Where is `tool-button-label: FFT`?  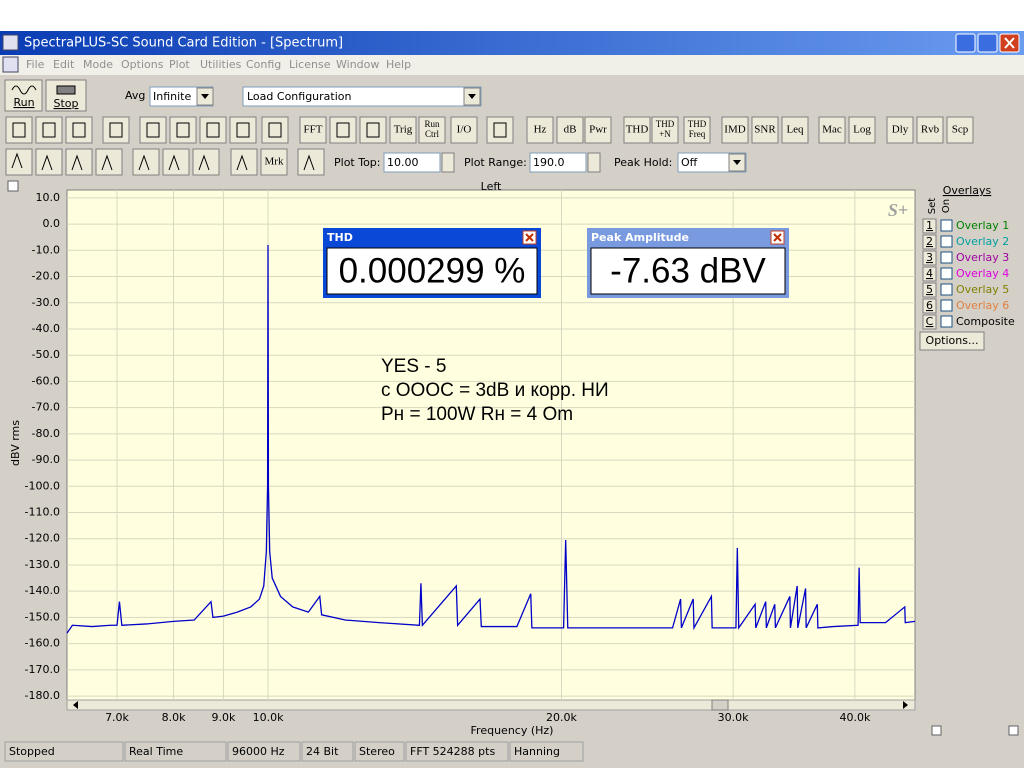
tool-button-label: FFT is located at coordinates (313, 130).